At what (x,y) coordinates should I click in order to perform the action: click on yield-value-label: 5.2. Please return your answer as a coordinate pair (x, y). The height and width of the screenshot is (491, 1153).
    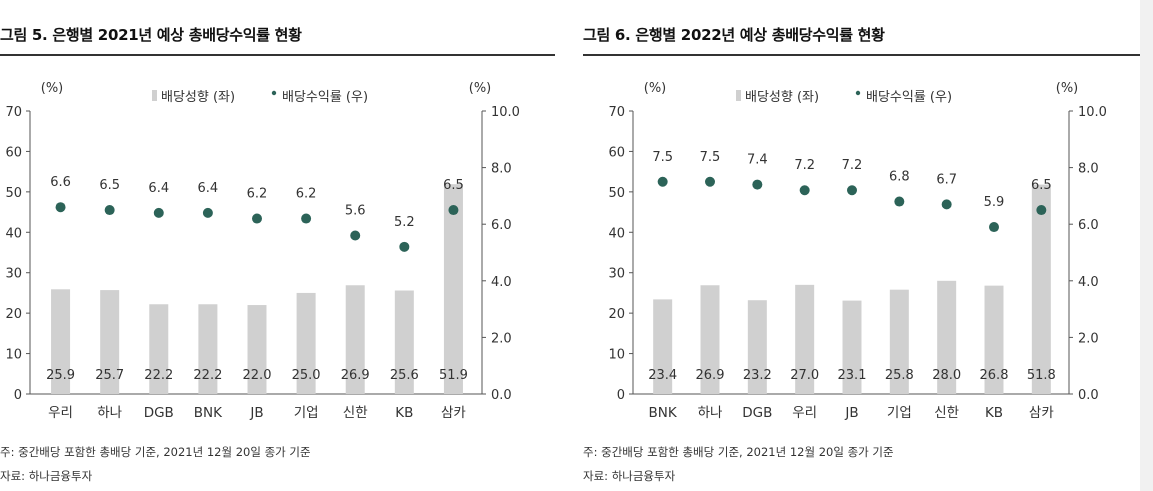
    Looking at the image, I should click on (404, 222).